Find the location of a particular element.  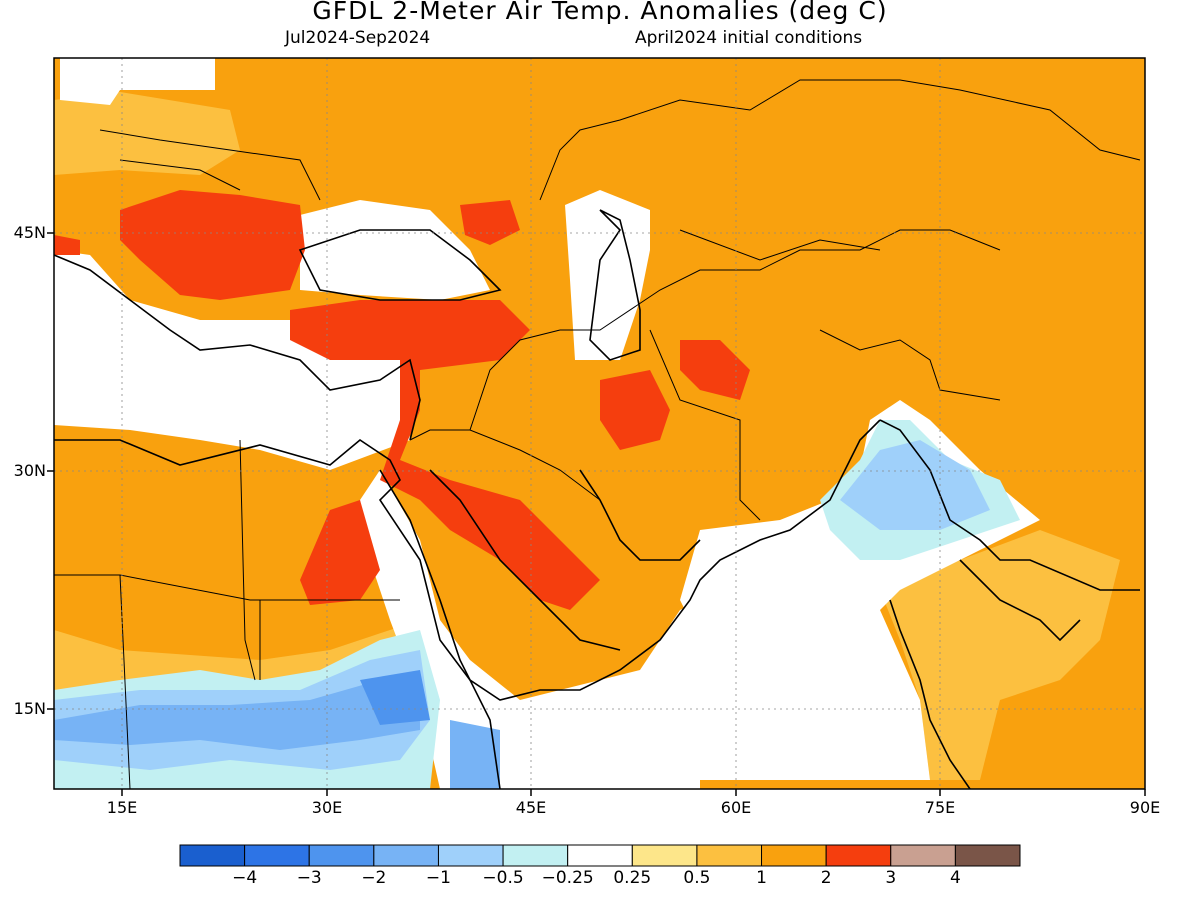

colorbar-label: −0.25 is located at coordinates (567, 878).